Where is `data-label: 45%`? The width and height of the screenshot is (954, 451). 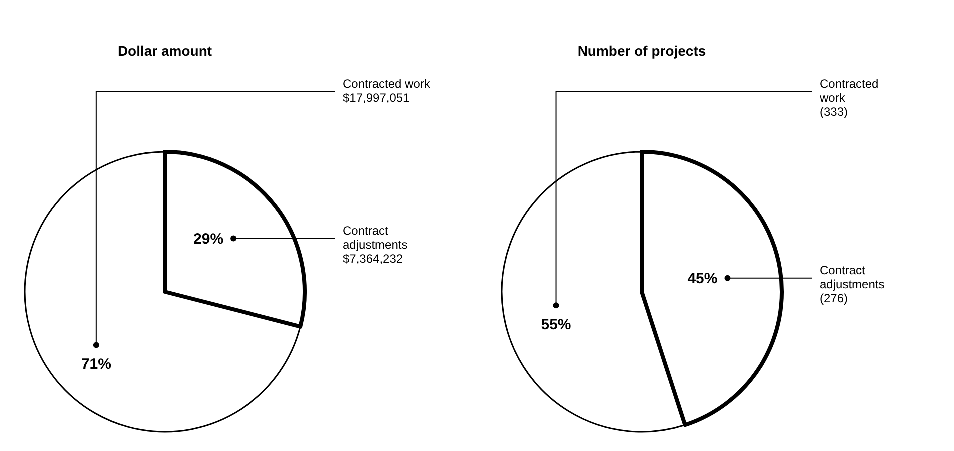
data-label: 45% is located at coordinates (703, 279).